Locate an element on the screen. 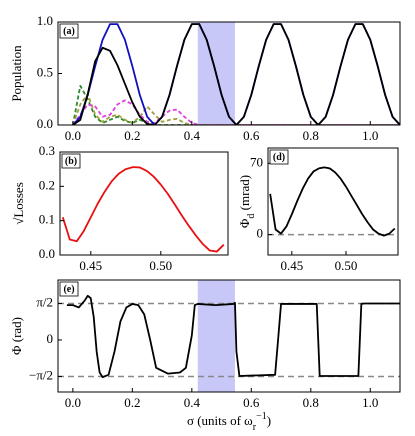 This screenshot has width=415, height=436. y-tick-label: π/2 is located at coordinates (44, 301).